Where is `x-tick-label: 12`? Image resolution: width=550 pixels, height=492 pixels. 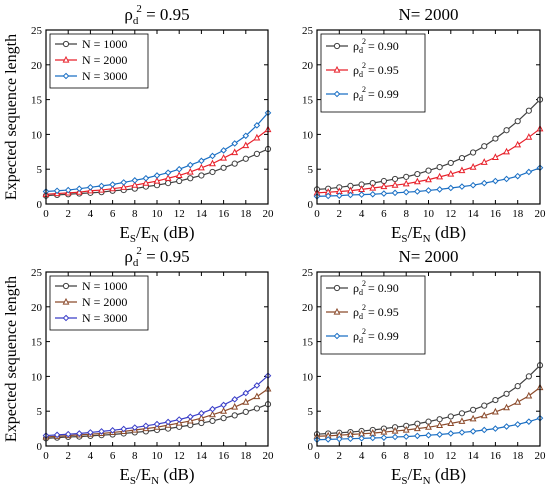
x-tick-label: 12 is located at coordinates (450, 456).